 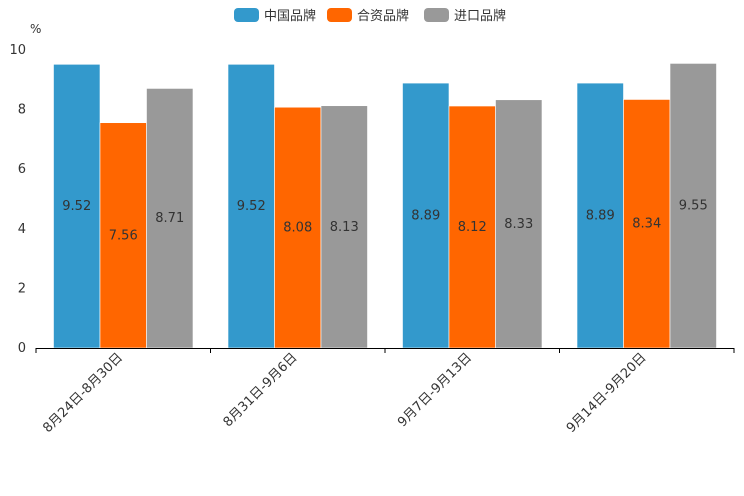 What do you see at coordinates (518, 224) in the screenshot?
I see `data-label: 8.33` at bounding box center [518, 224].